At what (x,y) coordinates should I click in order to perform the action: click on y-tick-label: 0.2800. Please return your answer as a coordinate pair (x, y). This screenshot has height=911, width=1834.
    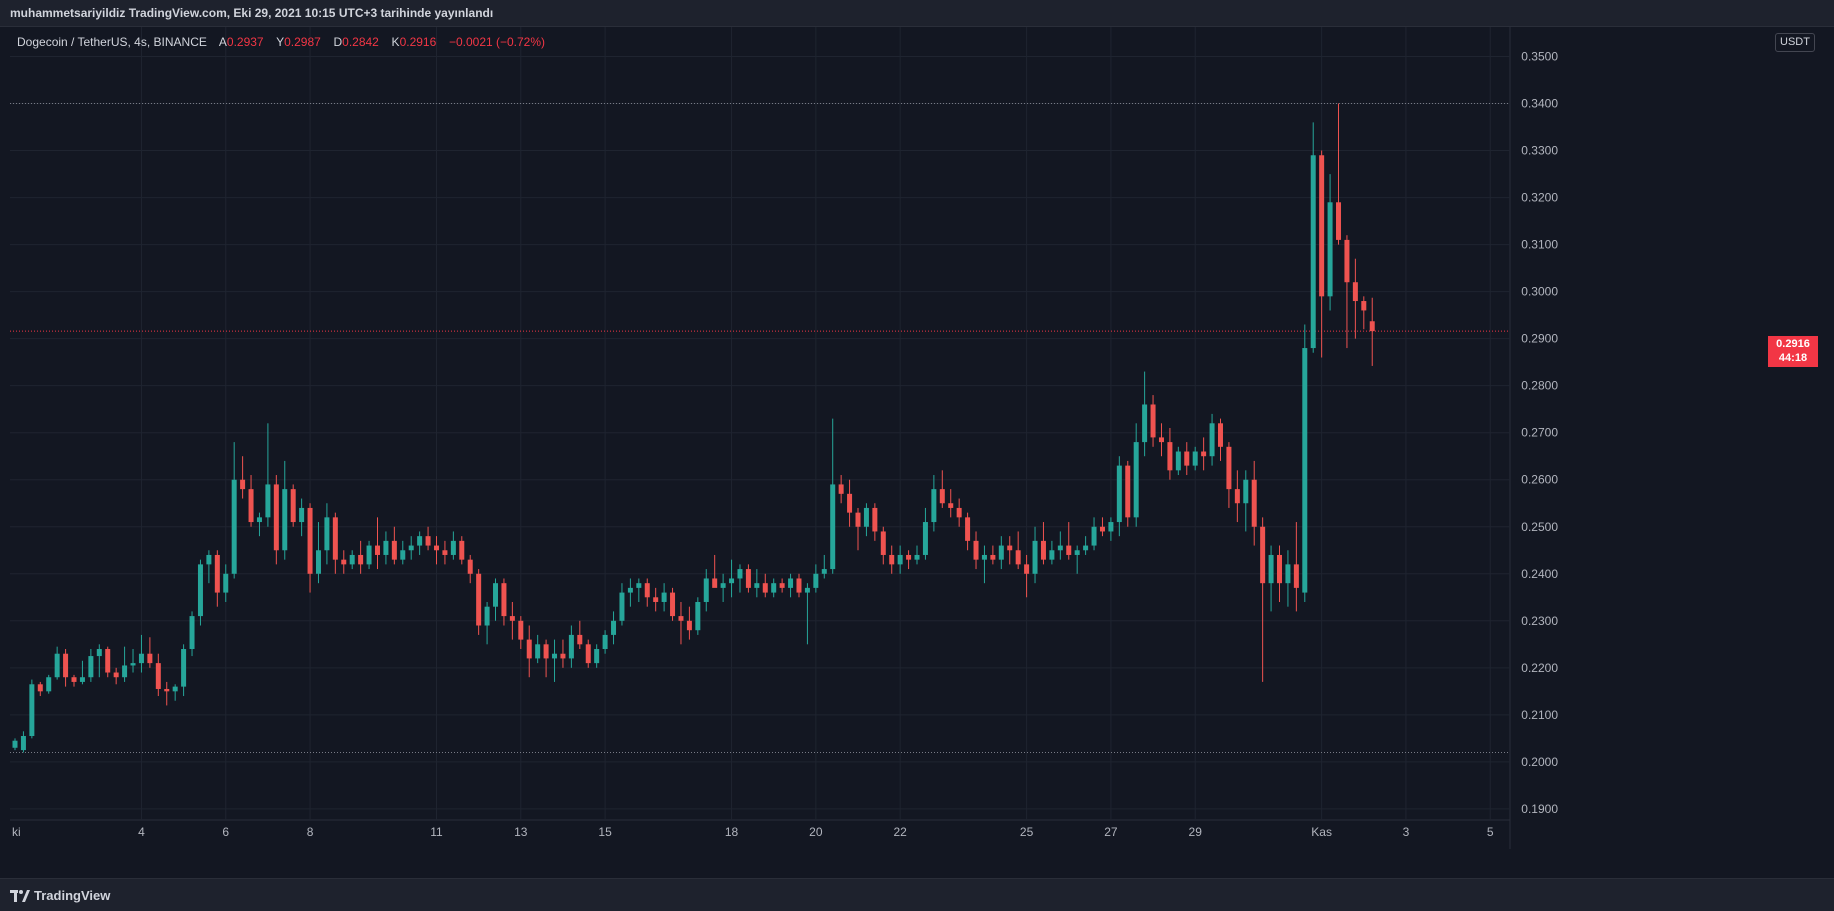
    Looking at the image, I should click on (1539, 386).